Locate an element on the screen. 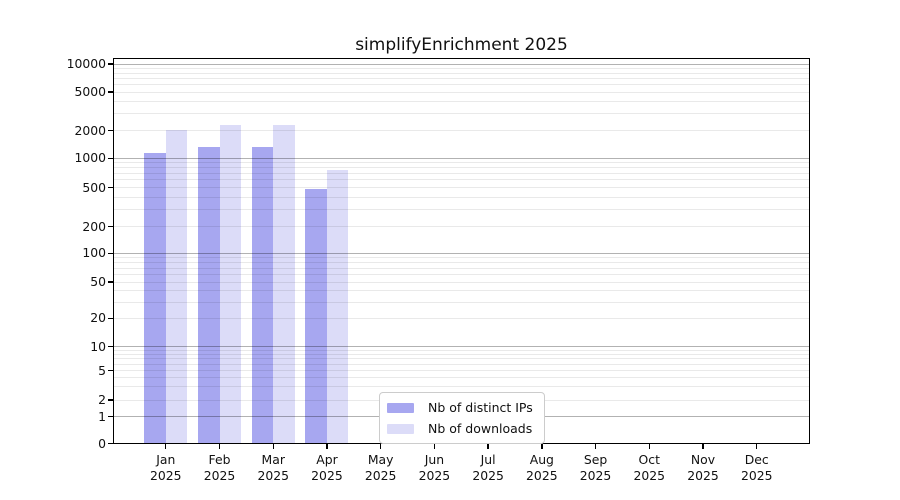 The image size is (900, 500). x-tick-label: May 2025 is located at coordinates (380, 467).